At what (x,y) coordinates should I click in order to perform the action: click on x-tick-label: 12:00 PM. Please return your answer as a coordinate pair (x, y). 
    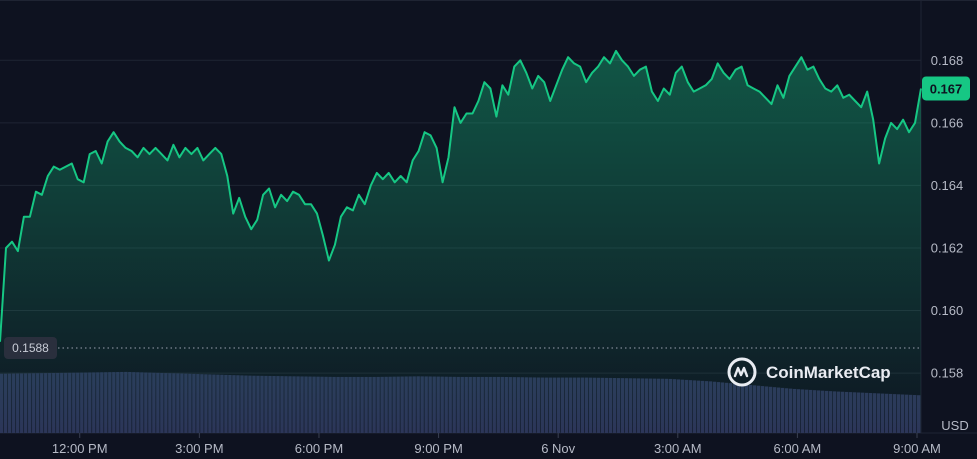
    Looking at the image, I should click on (80, 448).